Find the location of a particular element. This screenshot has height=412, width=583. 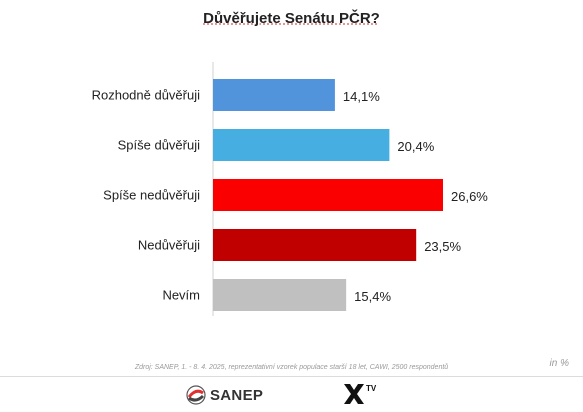

value-label-1: 14,1% is located at coordinates (361, 96).